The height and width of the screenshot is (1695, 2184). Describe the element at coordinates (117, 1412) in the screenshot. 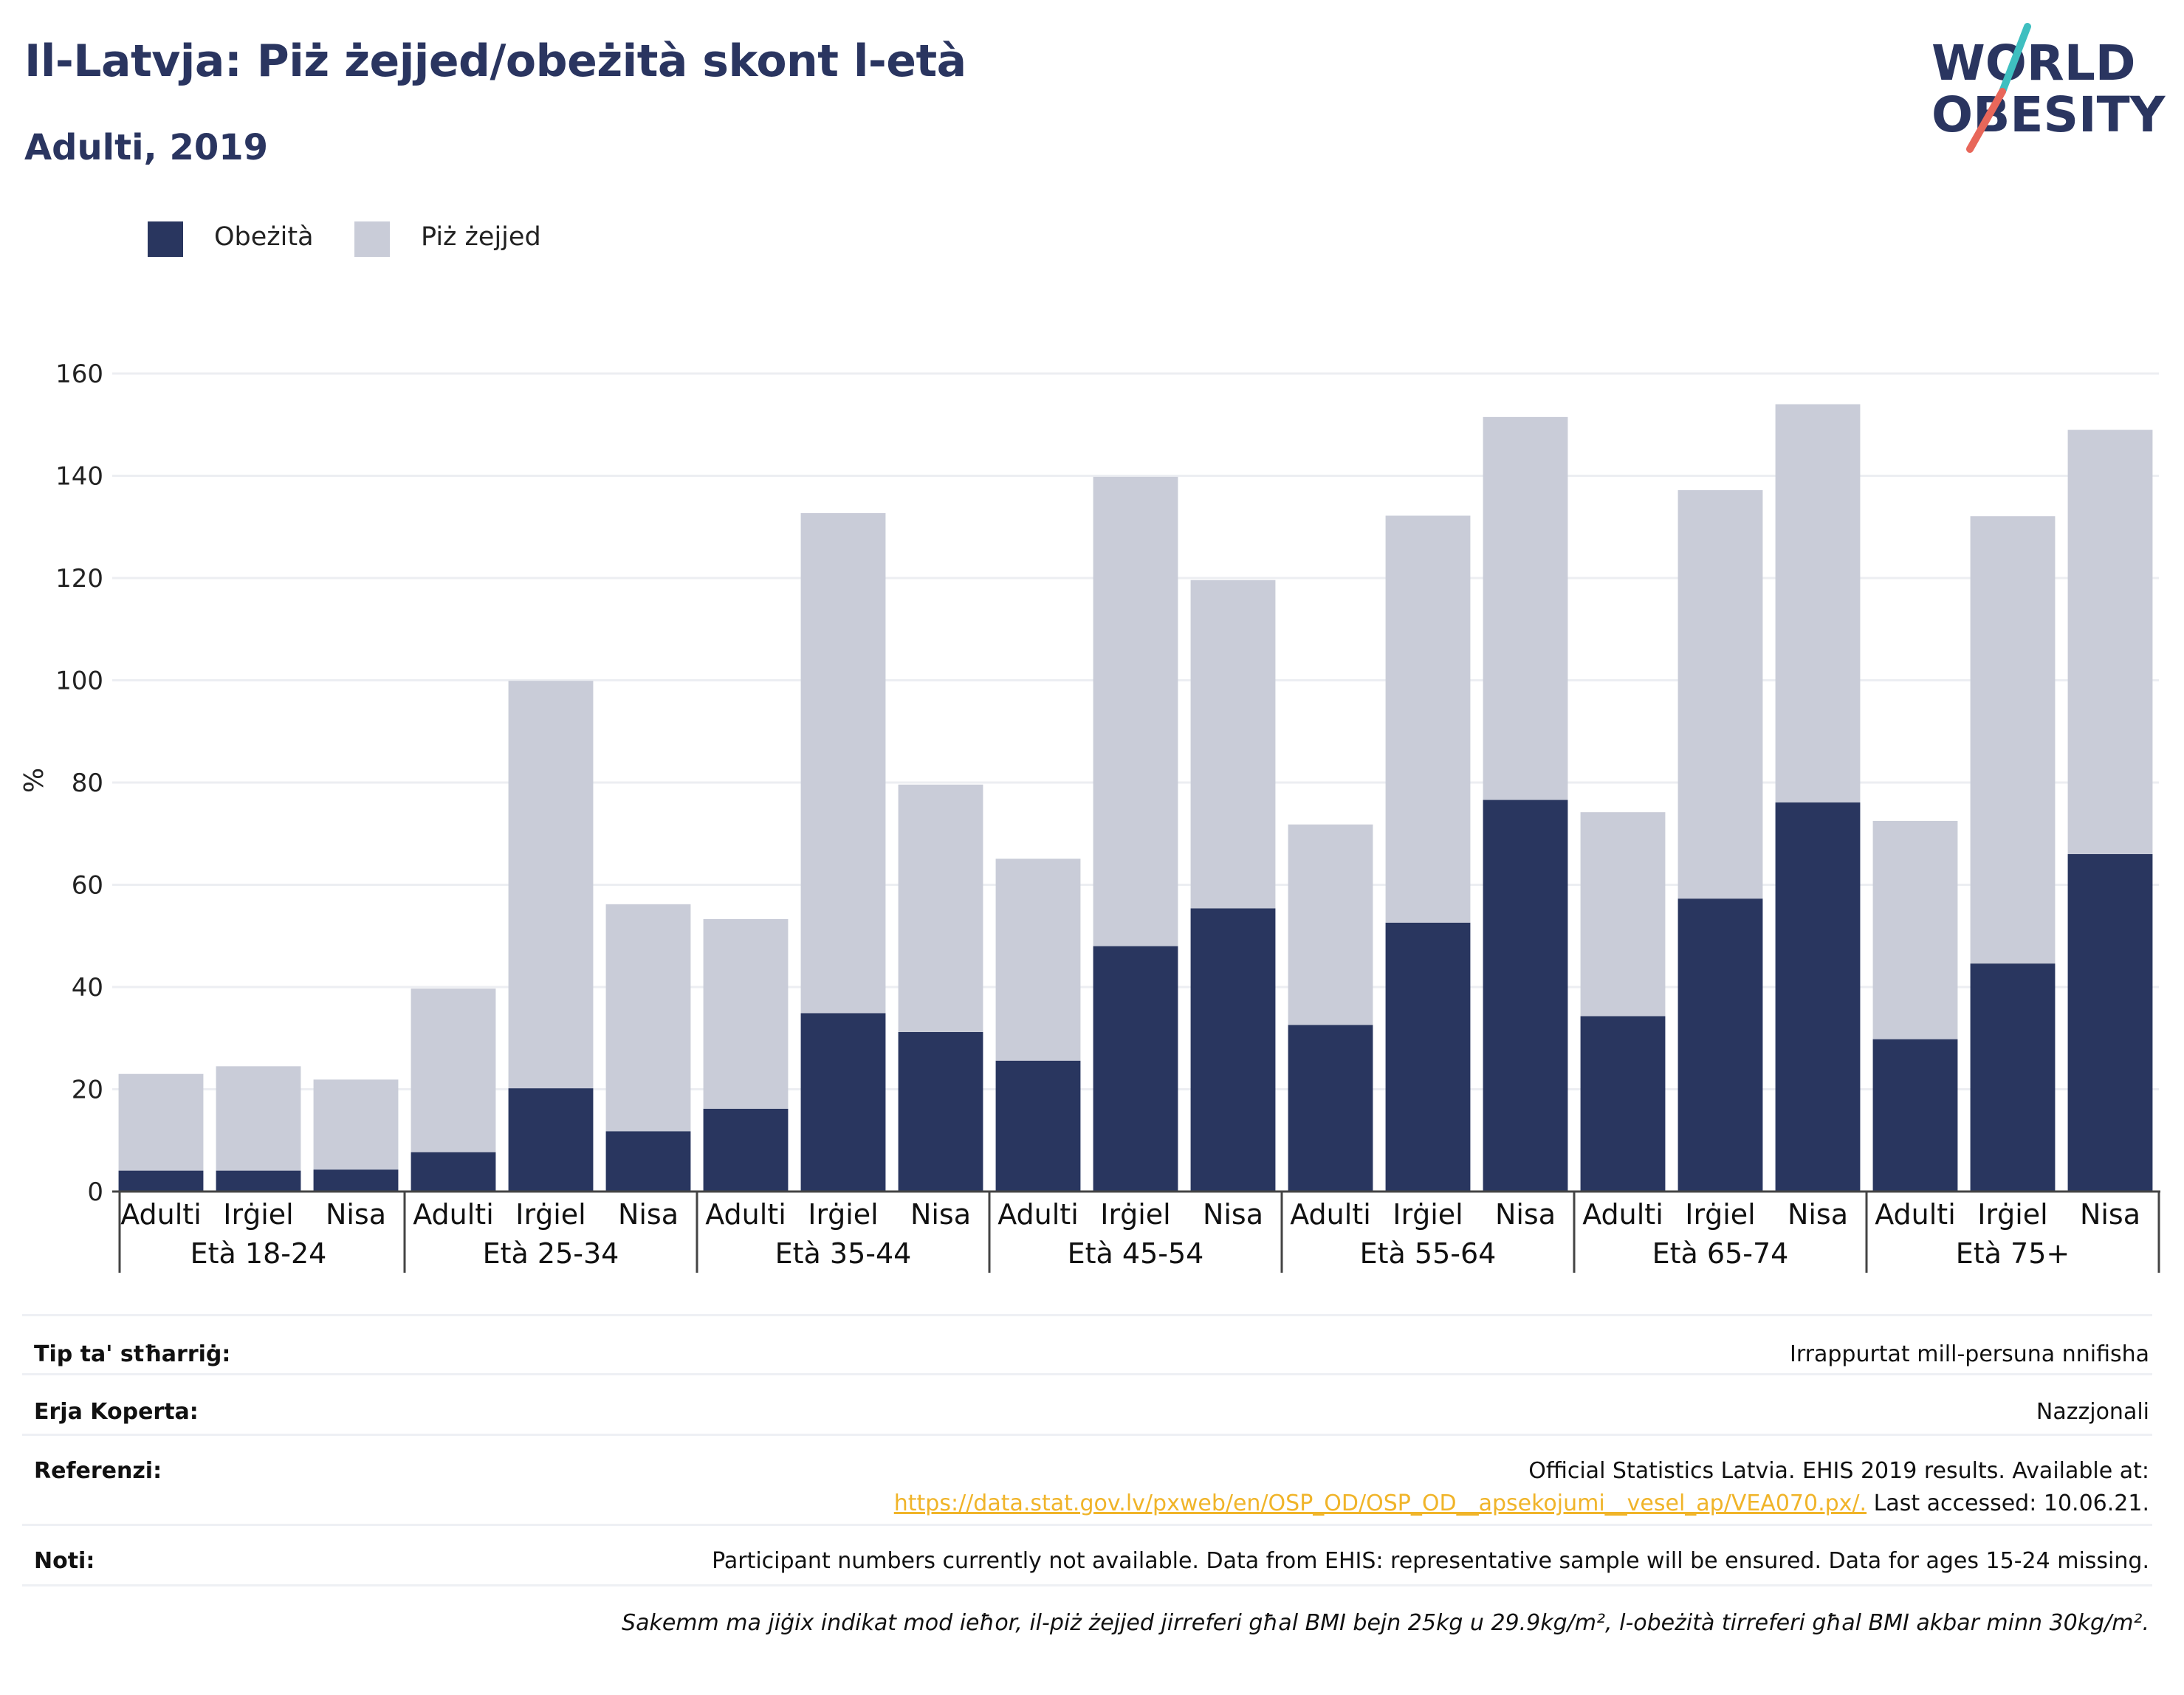

I see `meta-key-area: Erja Koperta:` at that location.